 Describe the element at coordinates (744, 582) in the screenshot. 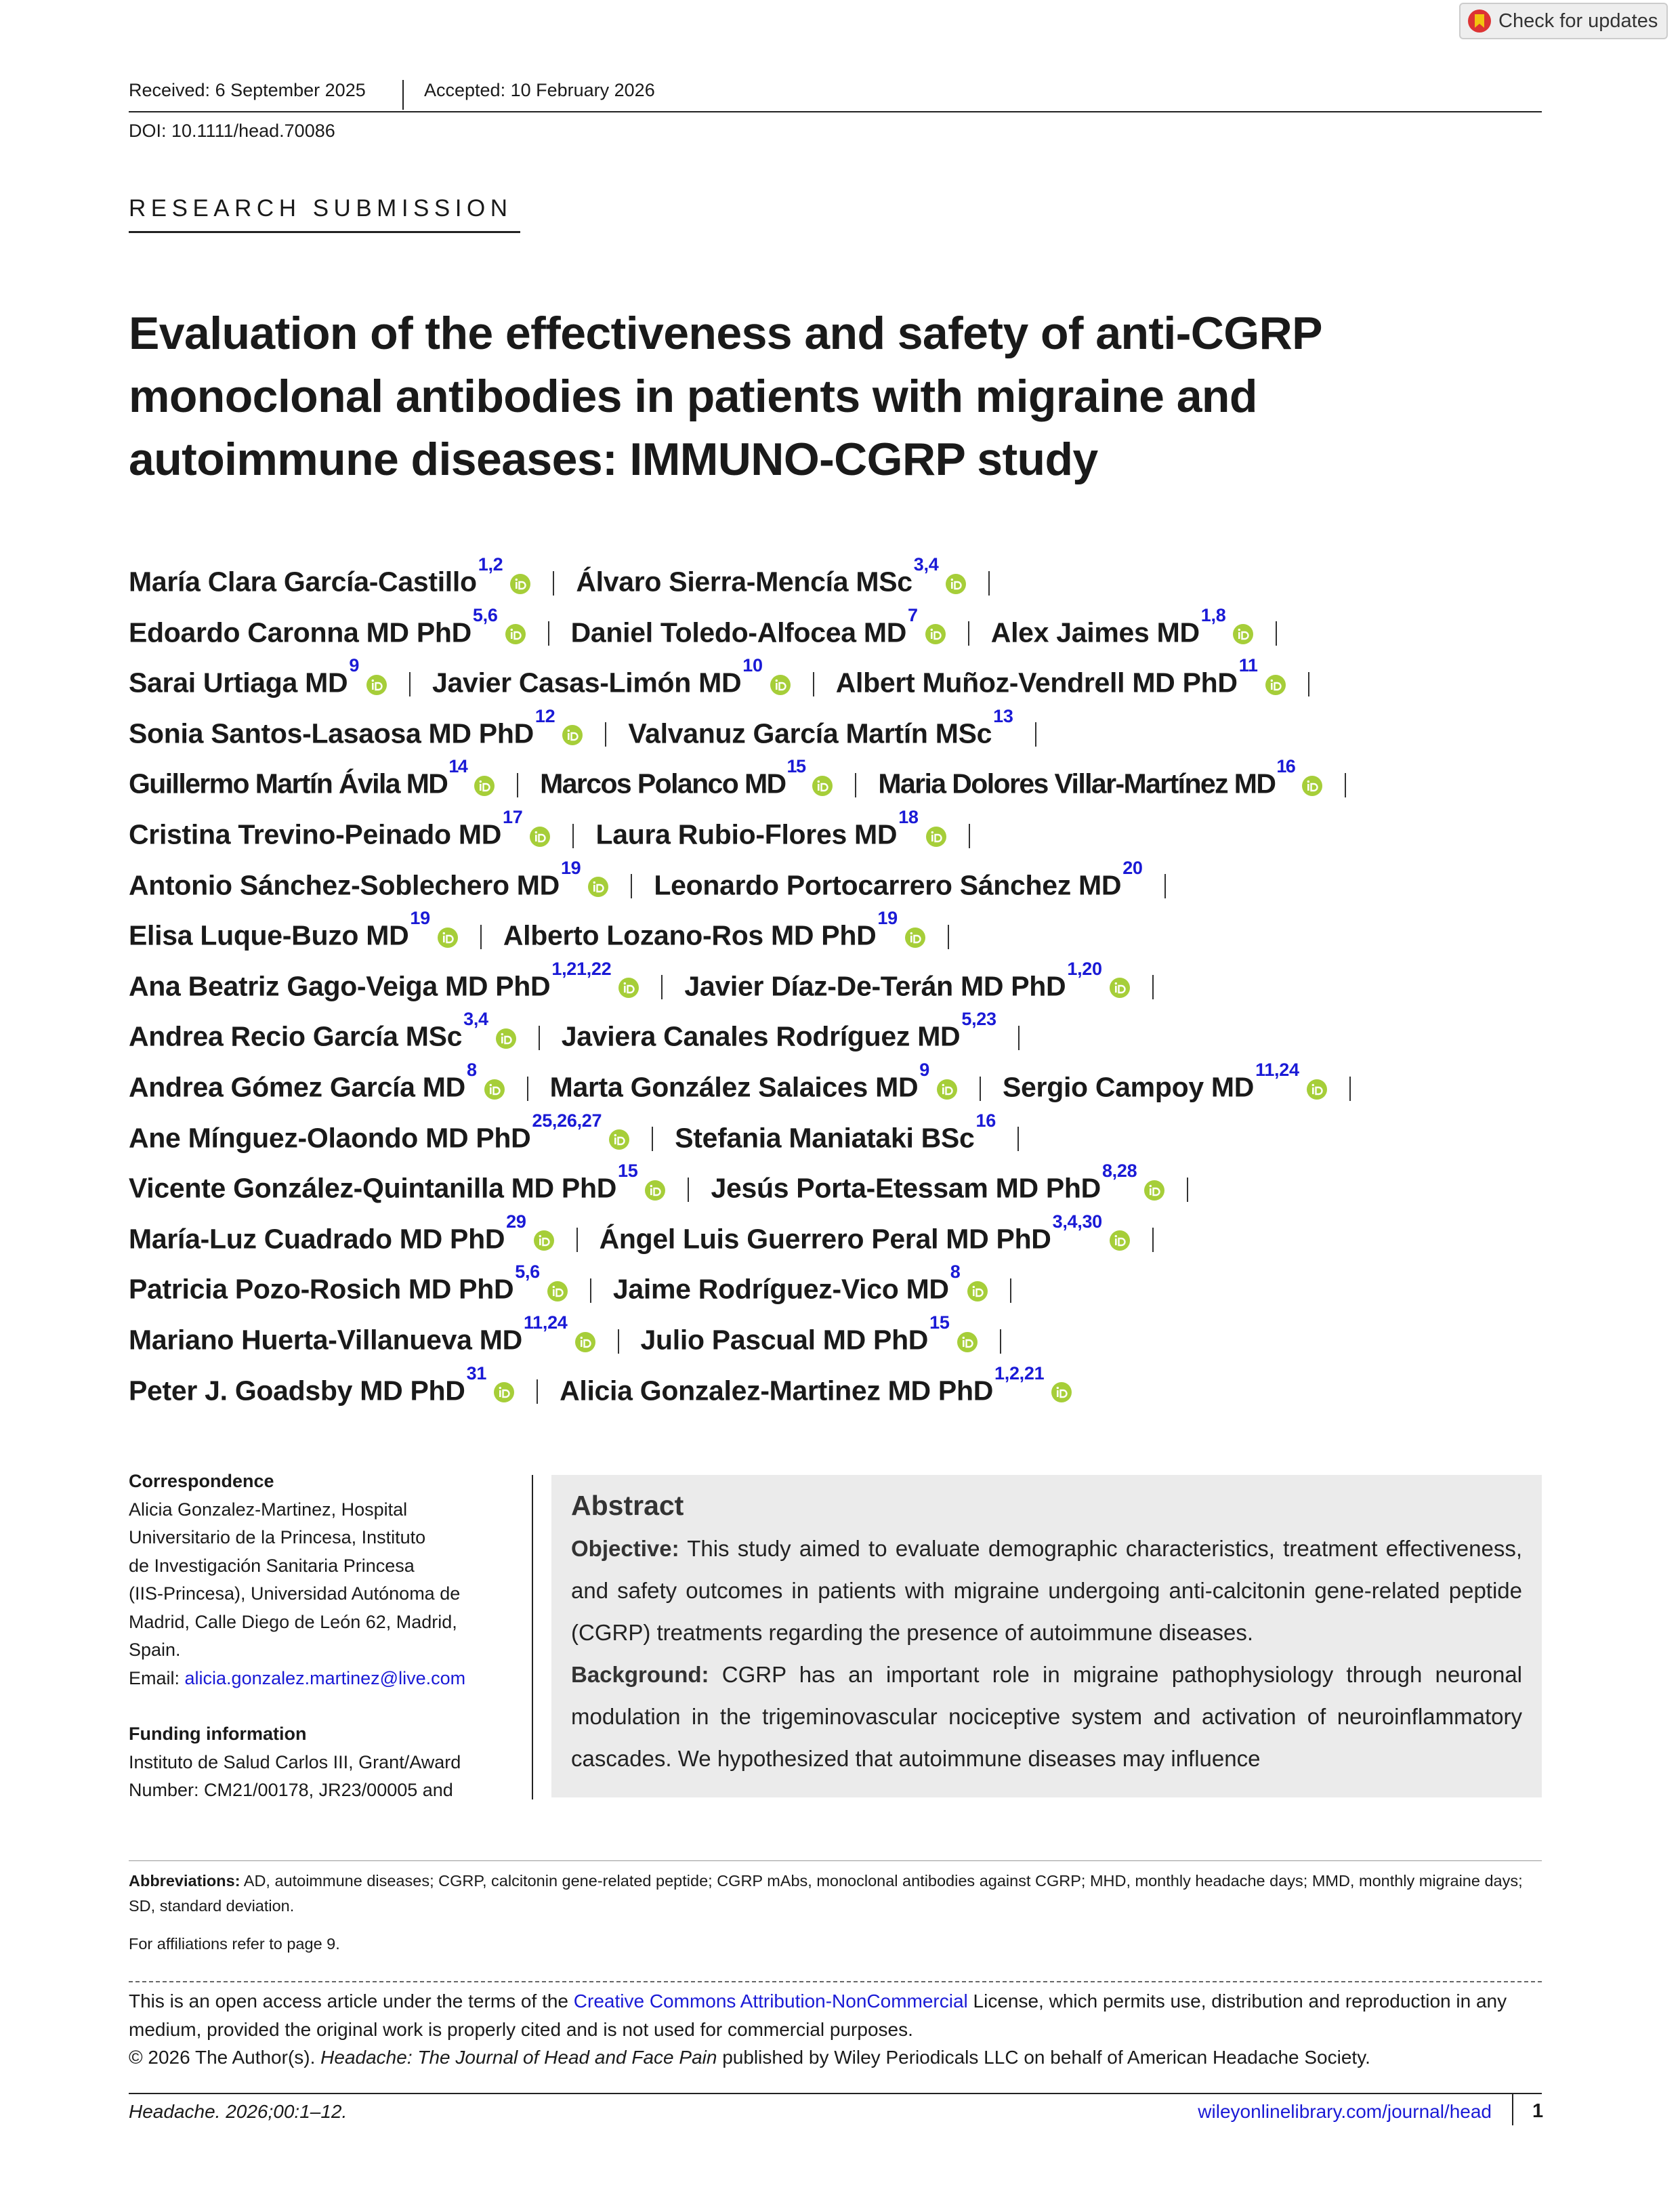

I see `author-name: Álvaro Sierra-Mencía MSc` at that location.